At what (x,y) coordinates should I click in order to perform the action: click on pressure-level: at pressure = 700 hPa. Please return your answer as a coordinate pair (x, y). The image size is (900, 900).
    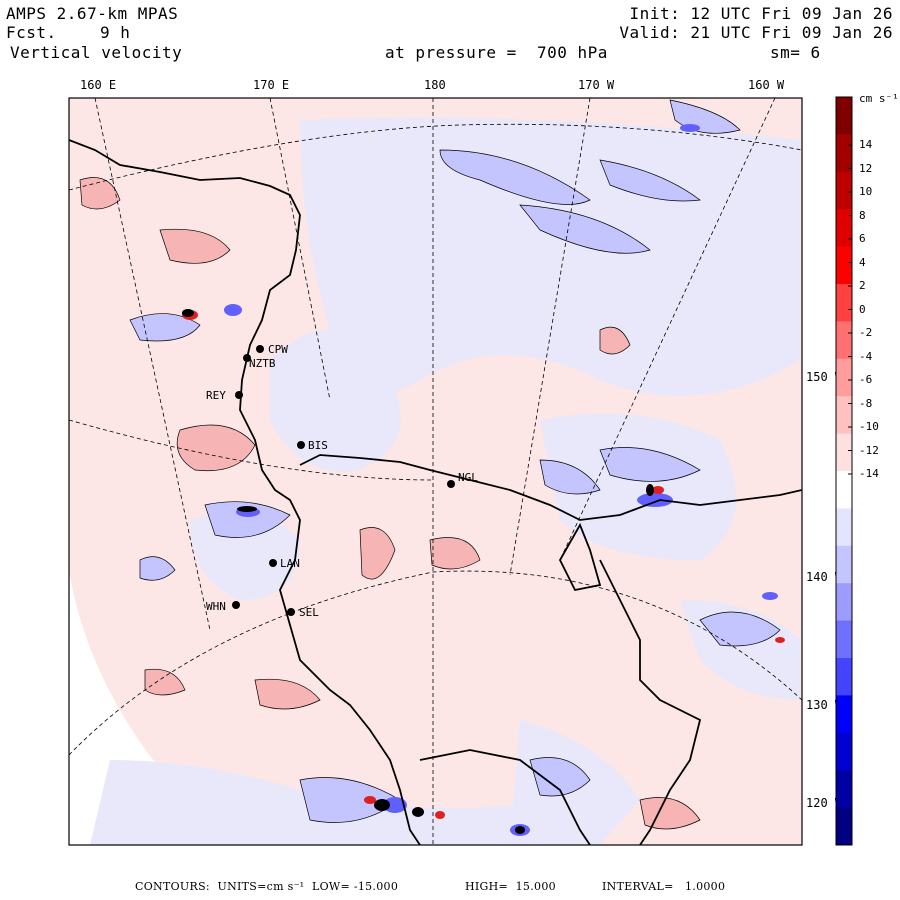
    Looking at the image, I should click on (496, 52).